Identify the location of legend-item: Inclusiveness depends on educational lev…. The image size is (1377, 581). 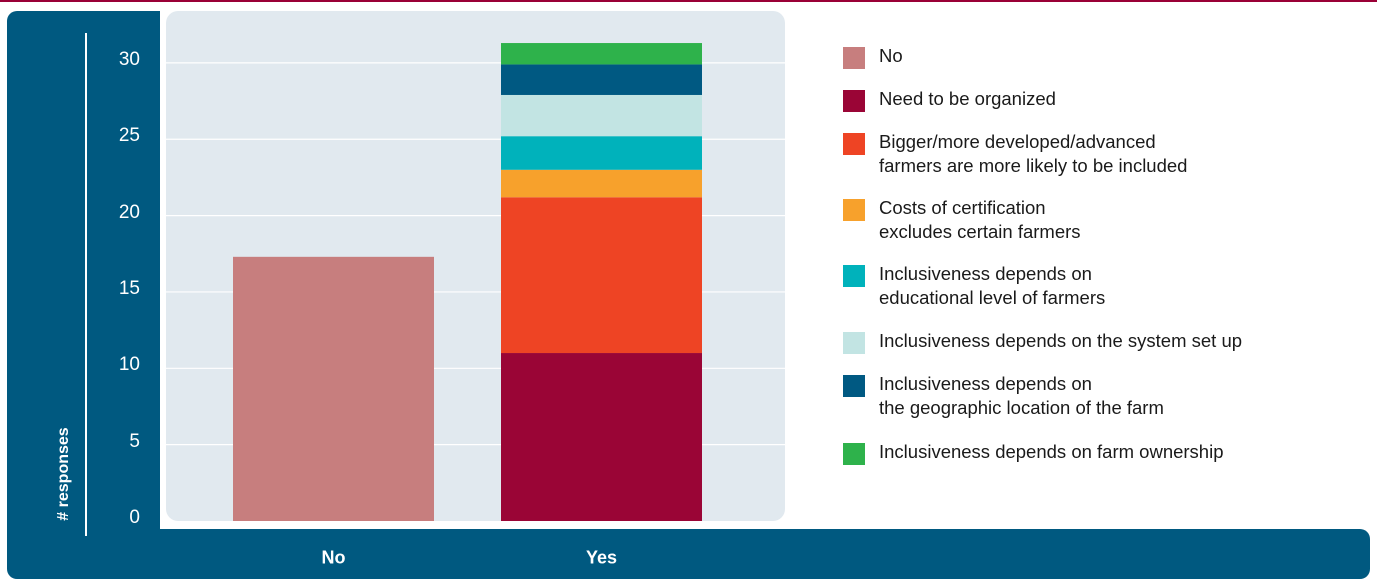
(974, 286).